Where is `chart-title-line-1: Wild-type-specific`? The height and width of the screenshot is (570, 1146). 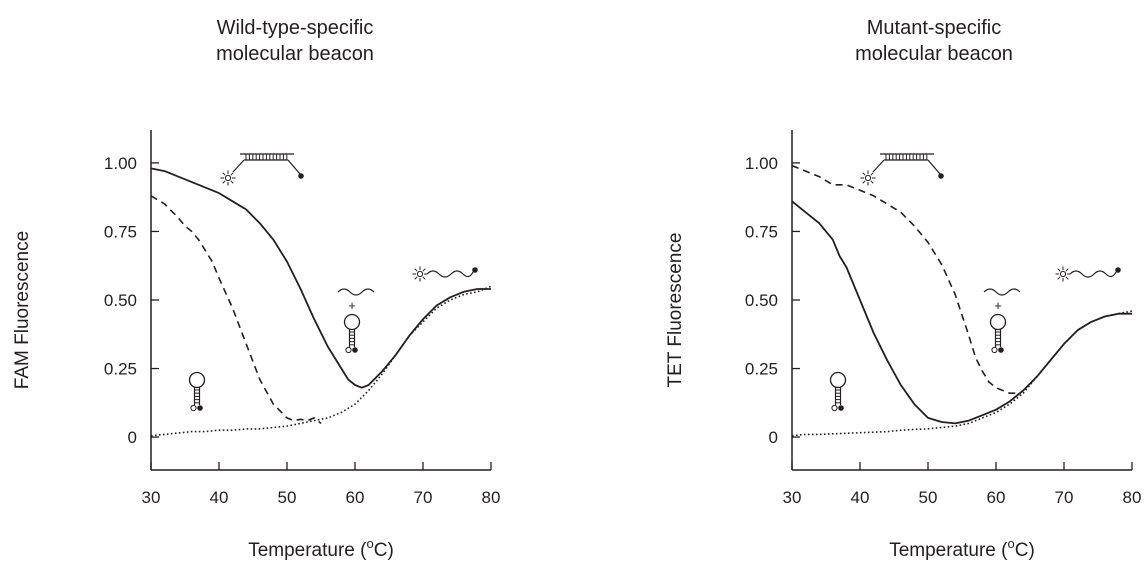 chart-title-line-1: Wild-type-specific is located at coordinates (295, 28).